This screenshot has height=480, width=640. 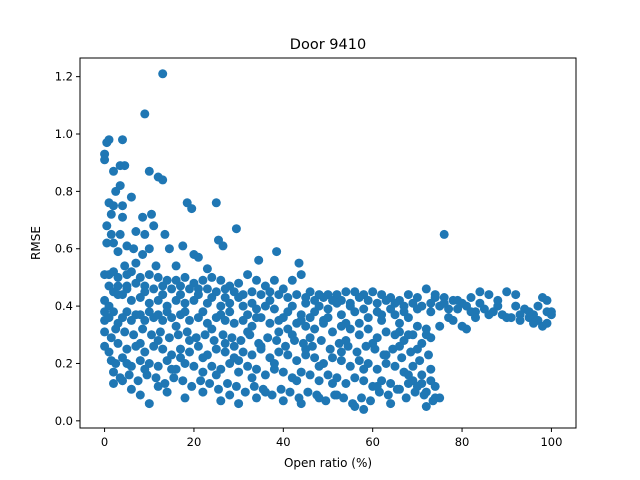 I want to click on chart-title: Door 9410, so click(x=328, y=45).